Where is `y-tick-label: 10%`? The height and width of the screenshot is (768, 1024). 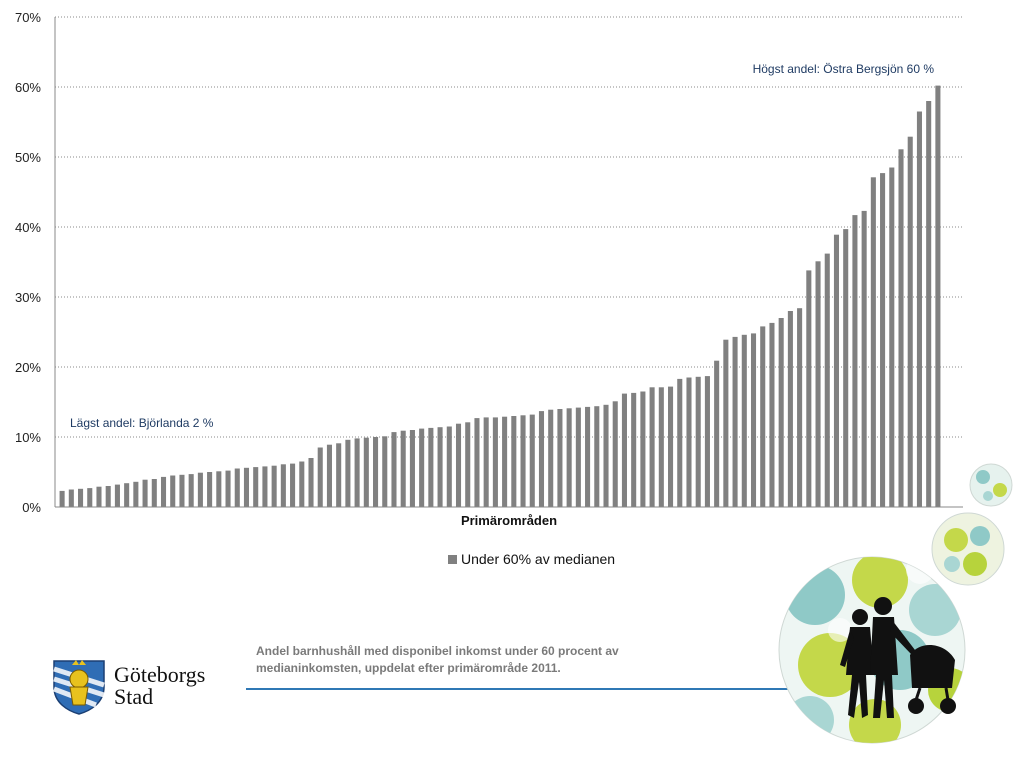 y-tick-label: 10% is located at coordinates (28, 437).